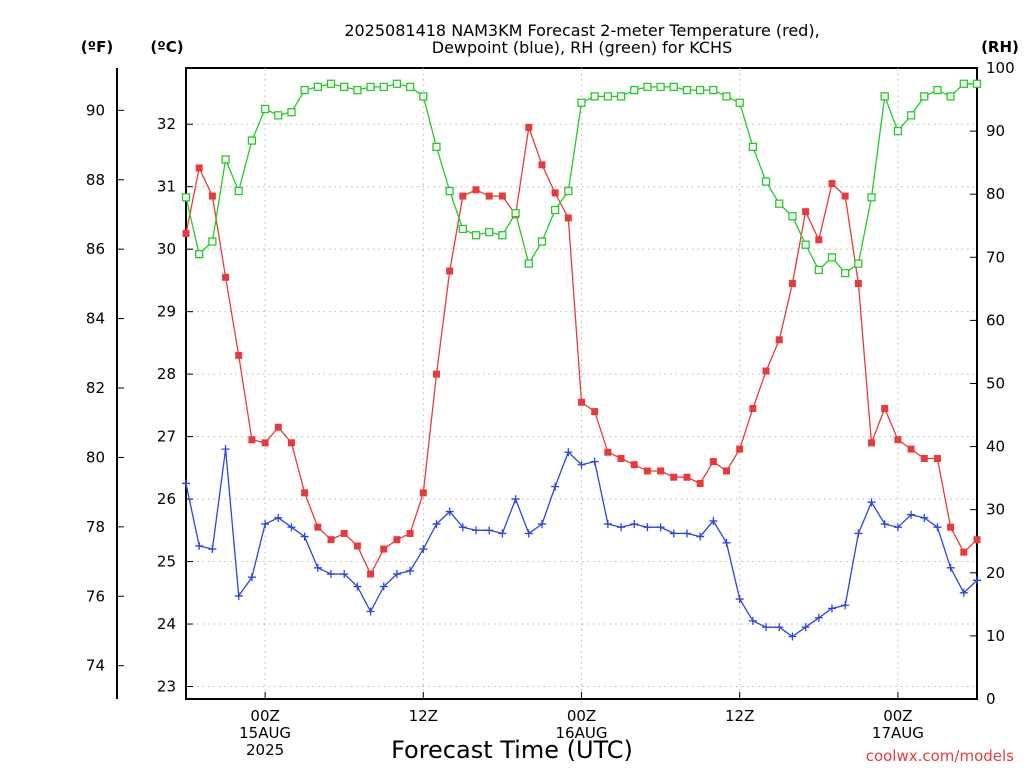 This screenshot has height=768, width=1024. I want to click on x-tick-label: 15AUG, so click(265, 733).